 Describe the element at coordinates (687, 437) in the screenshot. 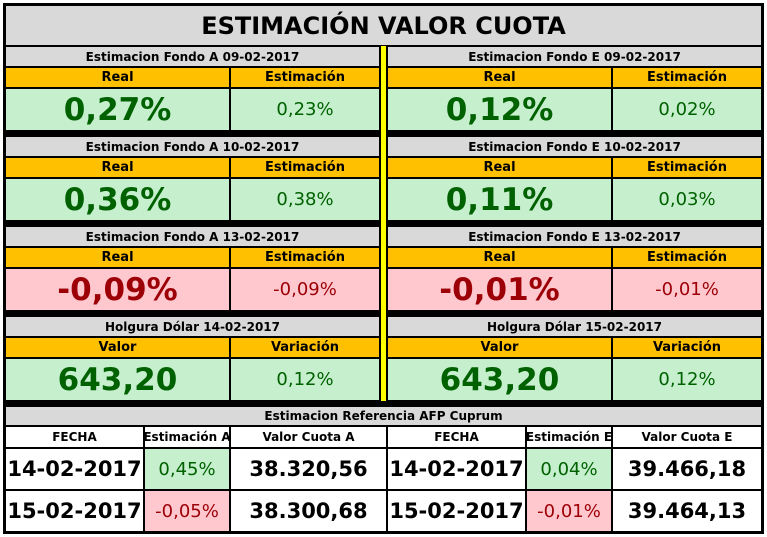

I see `col-header-valor-cuota-e: Valor Cuota E` at that location.